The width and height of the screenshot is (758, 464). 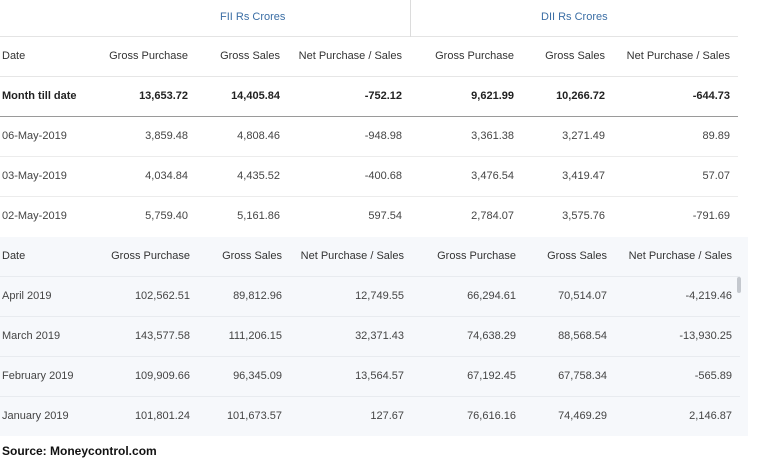 I want to click on cell: 96,345.09, so click(x=244, y=375).